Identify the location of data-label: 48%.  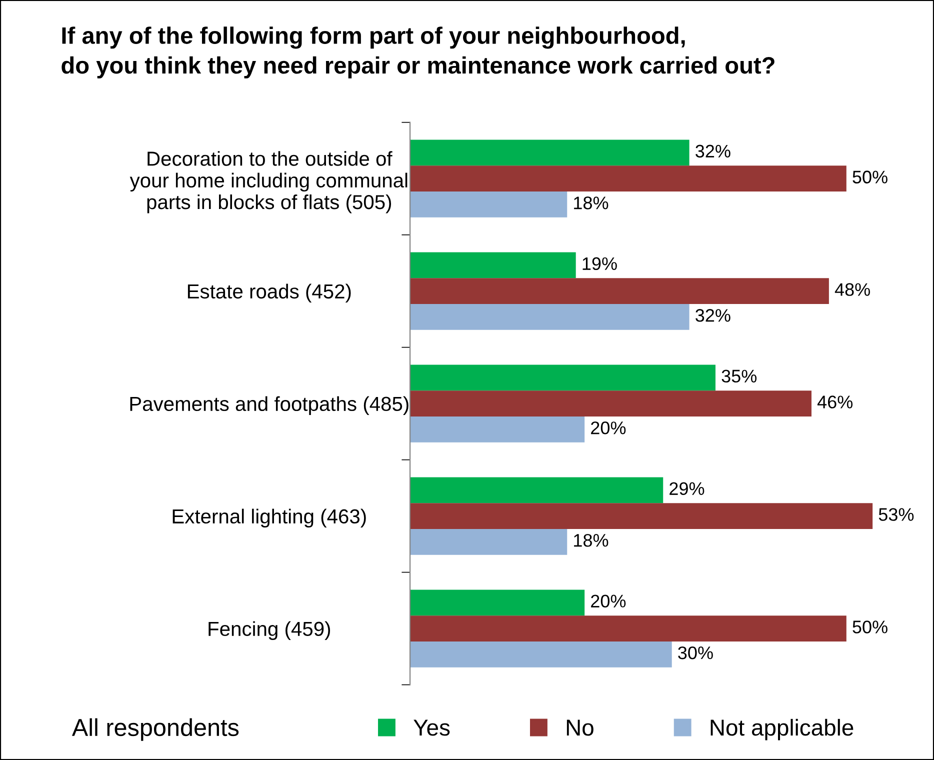
(852, 289).